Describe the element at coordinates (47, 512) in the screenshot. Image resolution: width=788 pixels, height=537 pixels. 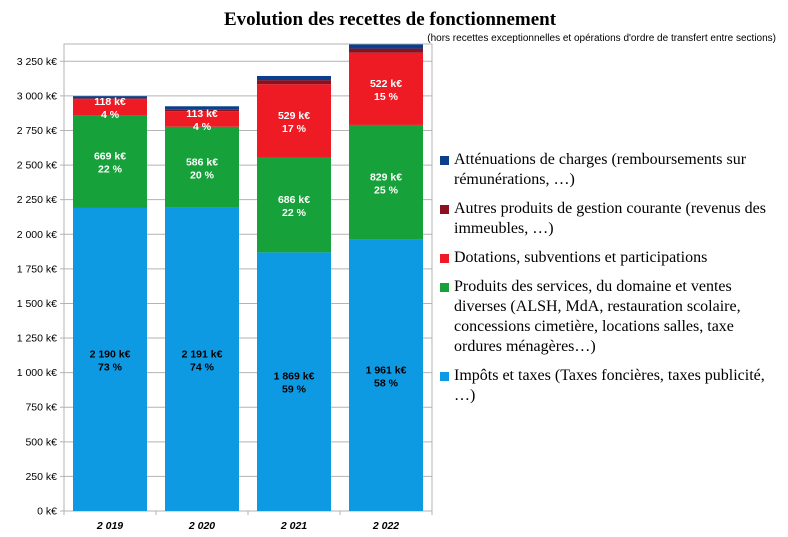
I see `y-tick-label: 0 k€` at that location.